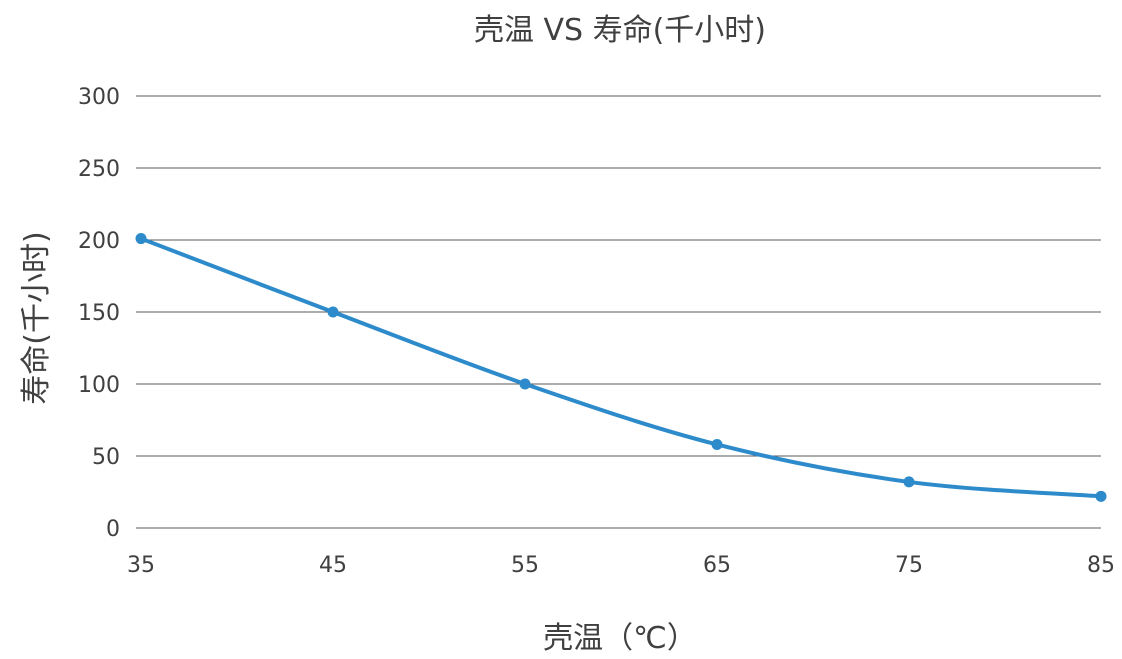 The height and width of the screenshot is (659, 1122). I want to click on x-tick-label: 65, so click(717, 565).